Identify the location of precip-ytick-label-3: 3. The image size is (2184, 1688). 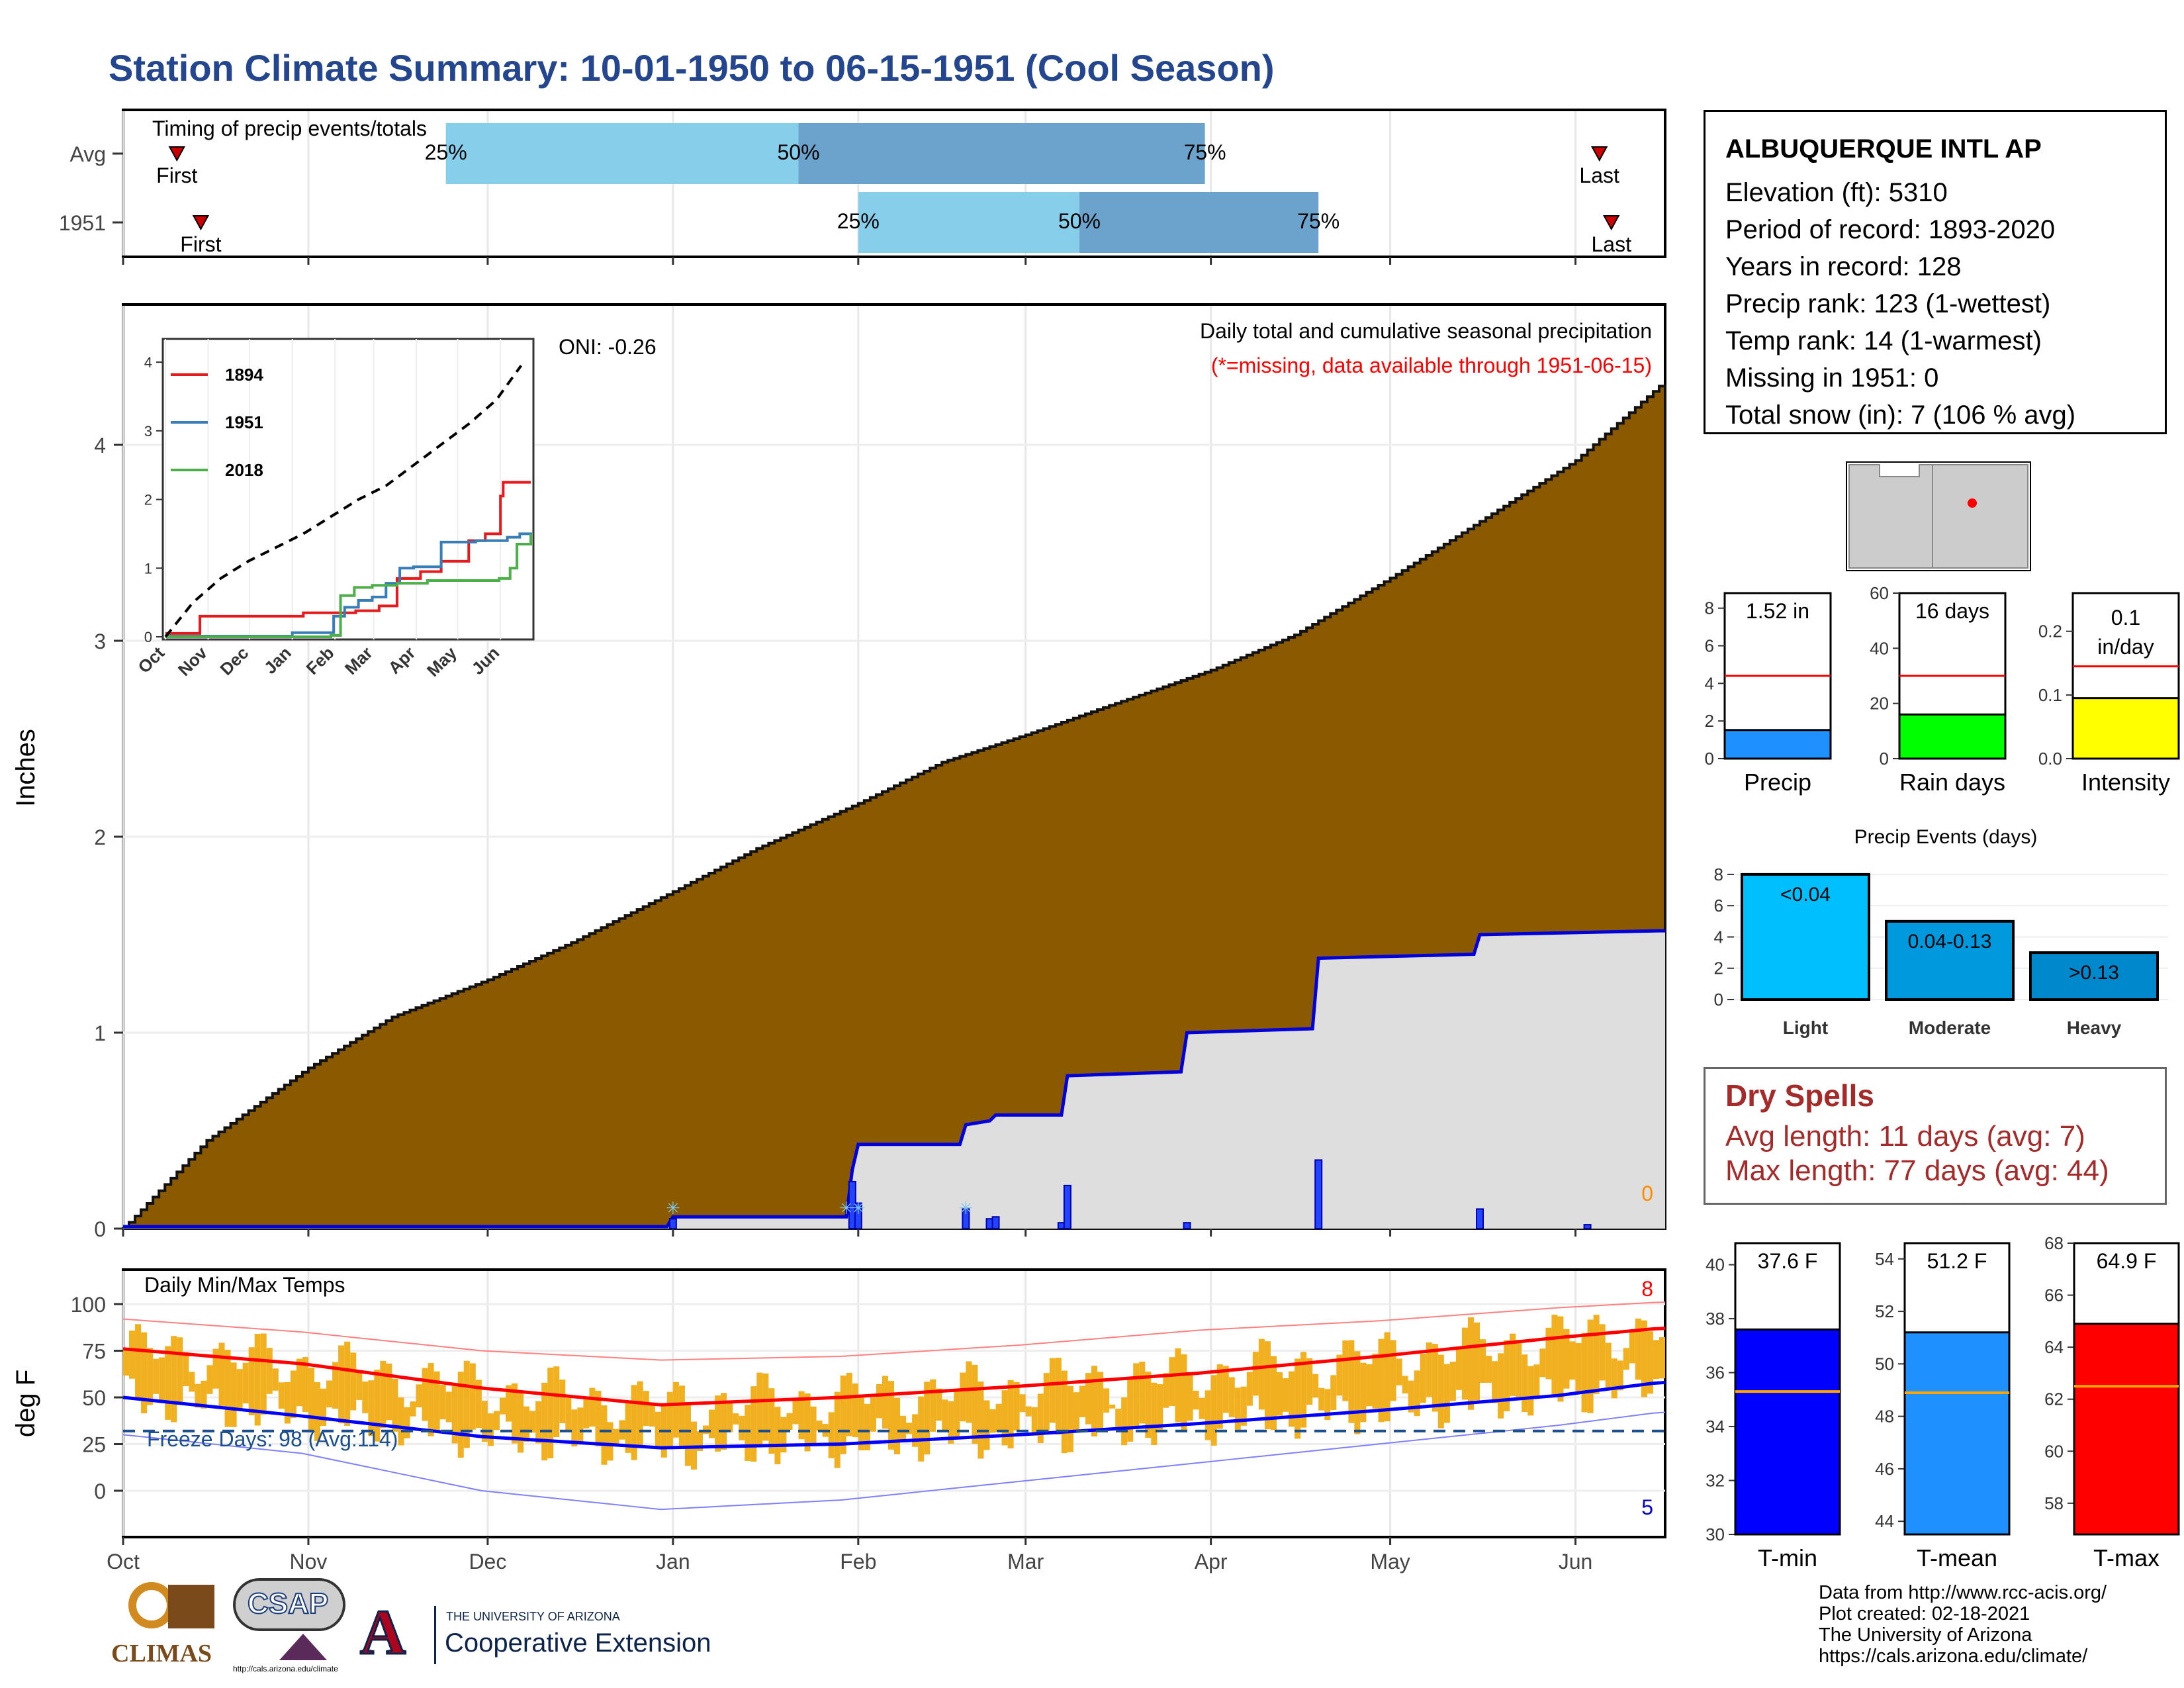
(100, 641).